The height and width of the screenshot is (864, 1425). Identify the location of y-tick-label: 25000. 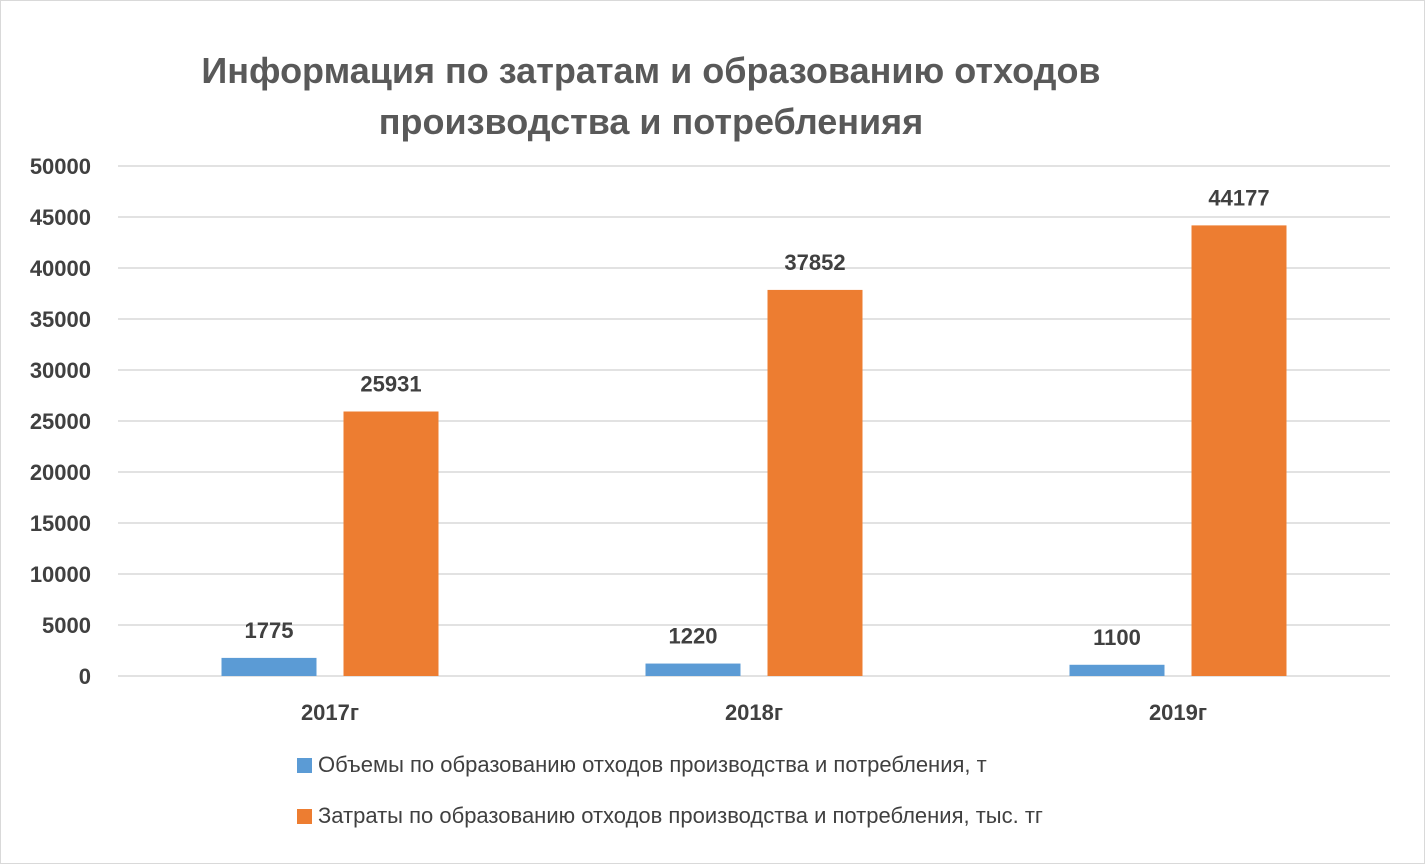
(60, 421).